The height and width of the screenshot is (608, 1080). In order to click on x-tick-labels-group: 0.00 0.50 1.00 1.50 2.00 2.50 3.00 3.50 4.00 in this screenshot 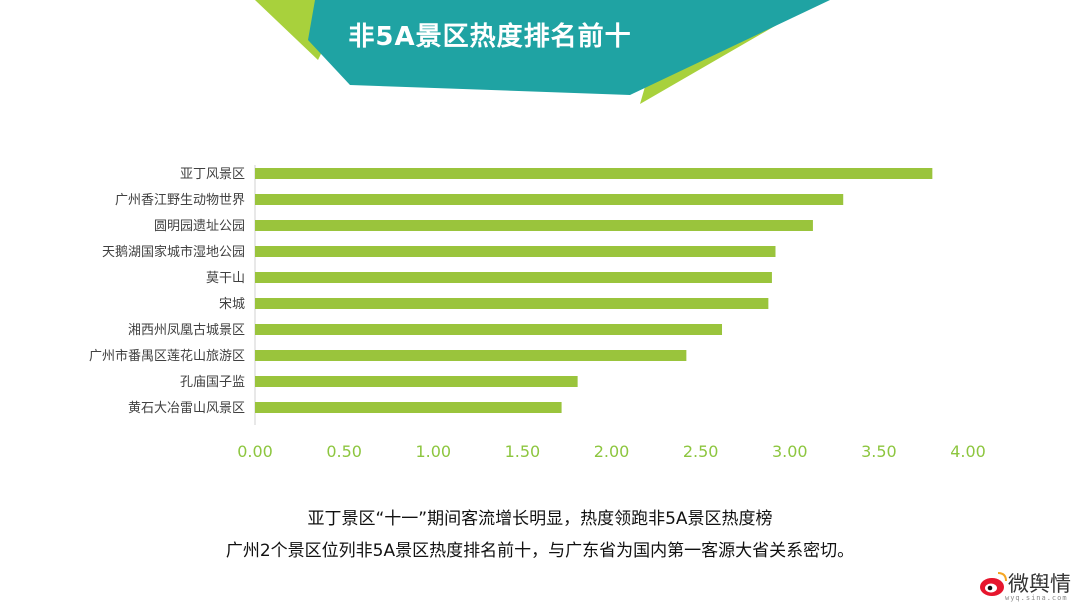, I will do `click(611, 451)`.